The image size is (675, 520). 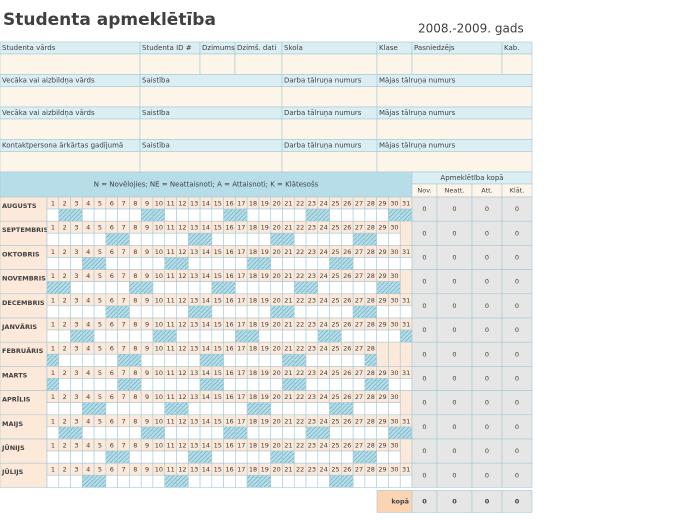 What do you see at coordinates (182, 373) in the screenshot?
I see `day-number: 12` at bounding box center [182, 373].